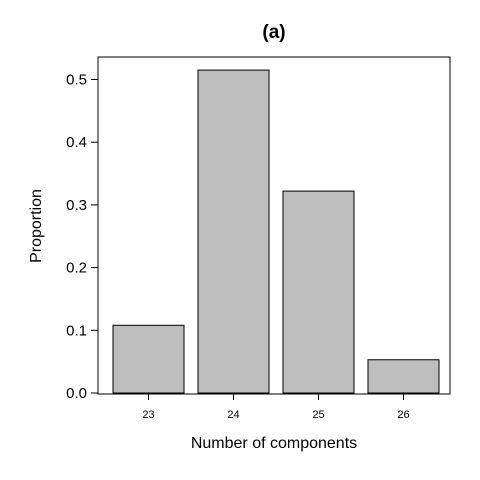 This screenshot has height=480, width=480. Describe the element at coordinates (273, 32) in the screenshot. I see `chart-title: (a)` at that location.